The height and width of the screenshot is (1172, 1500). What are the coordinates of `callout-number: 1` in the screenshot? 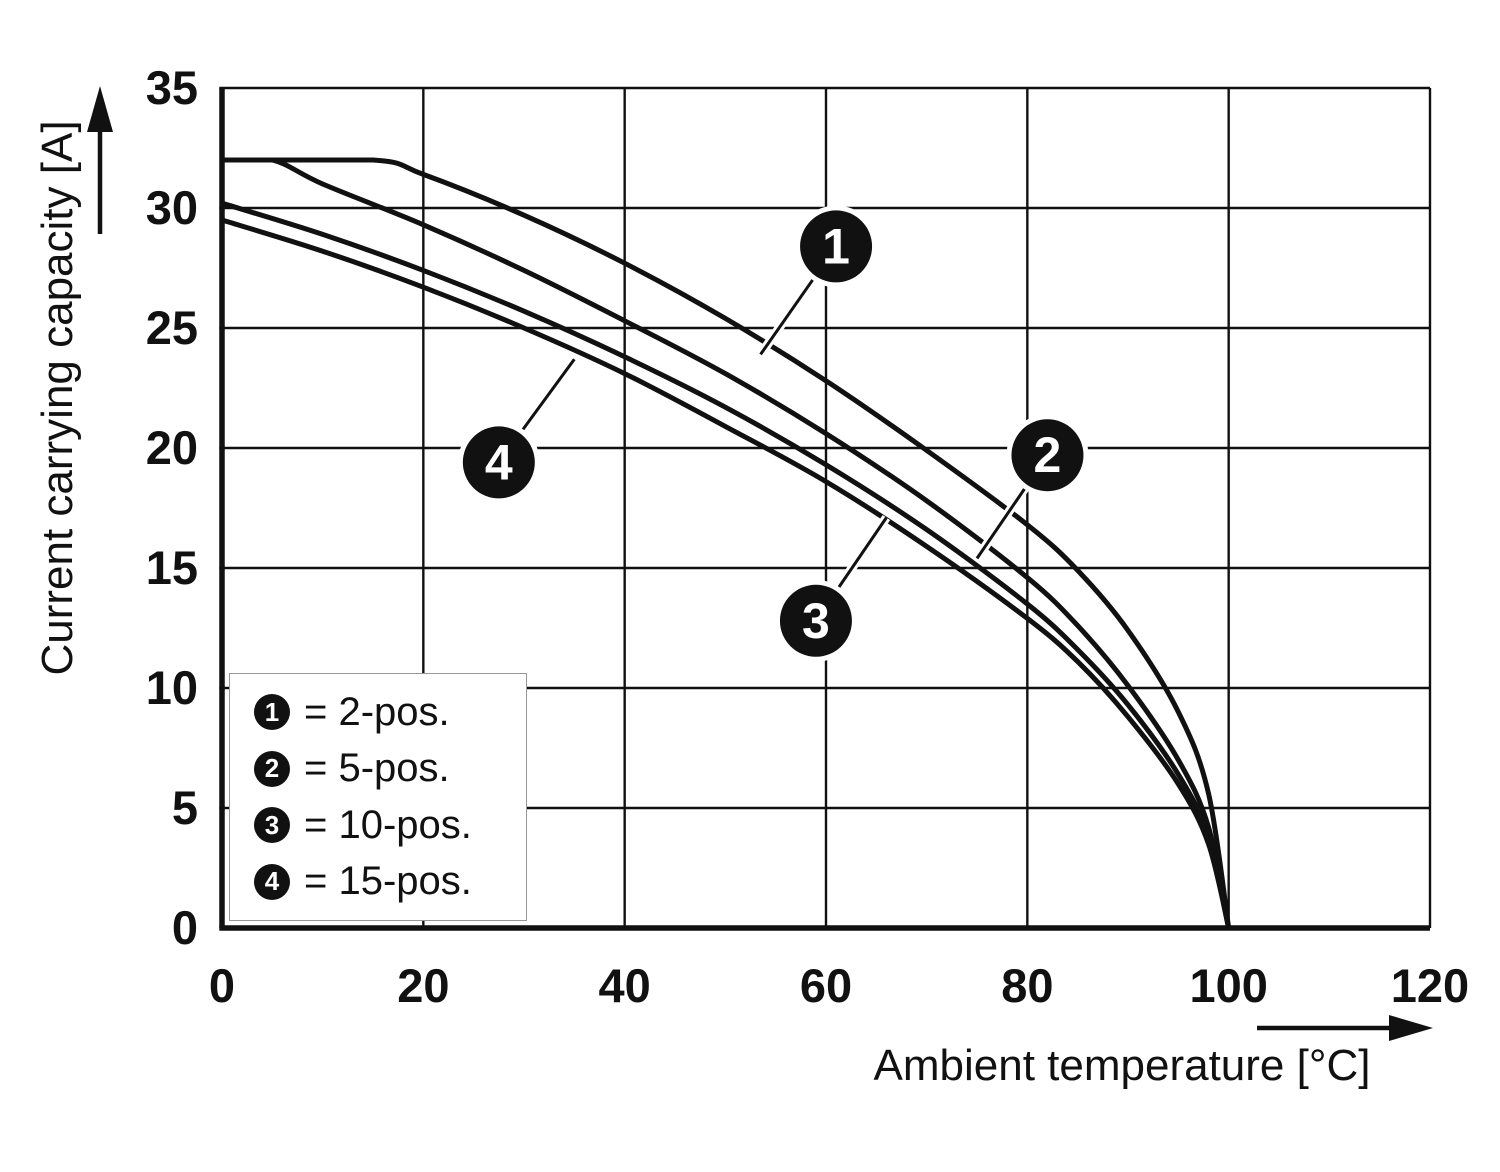 It's located at (836, 246).